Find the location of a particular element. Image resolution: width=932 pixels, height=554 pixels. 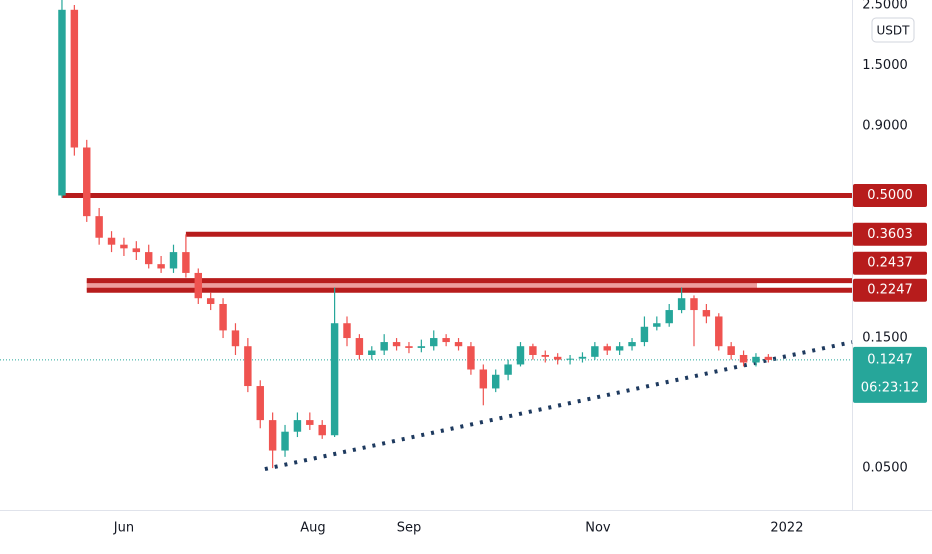

y-tick-label: 1.5000 is located at coordinates (885, 65).